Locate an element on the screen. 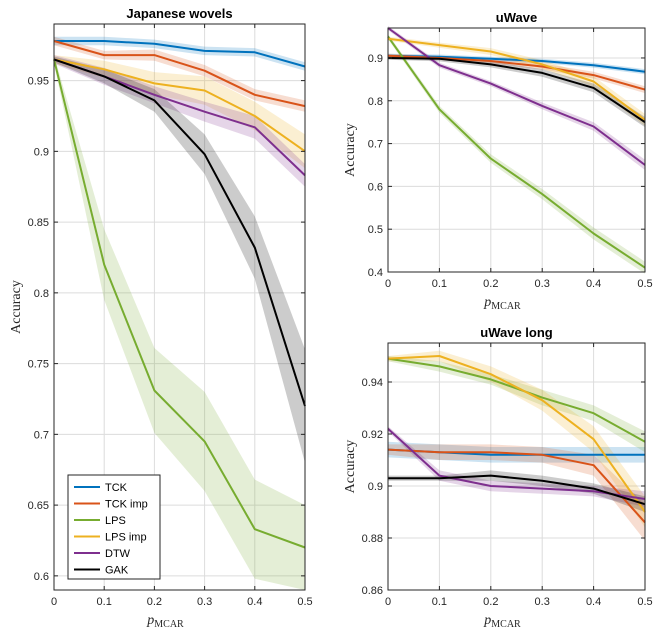 This screenshot has height=640, width=665. band-lps is located at coordinates (516, 404).